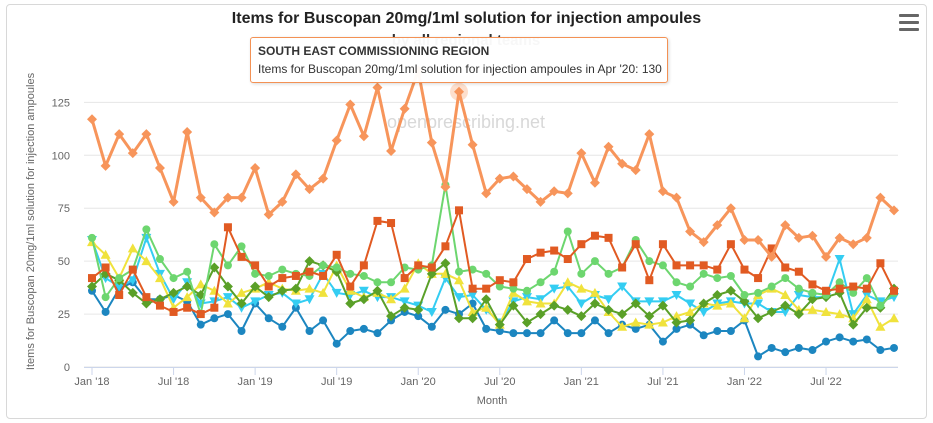 Image resolution: width=933 pixels, height=423 pixels. Describe the element at coordinates (61, 103) in the screenshot. I see `y-tick-label: 125` at that location.